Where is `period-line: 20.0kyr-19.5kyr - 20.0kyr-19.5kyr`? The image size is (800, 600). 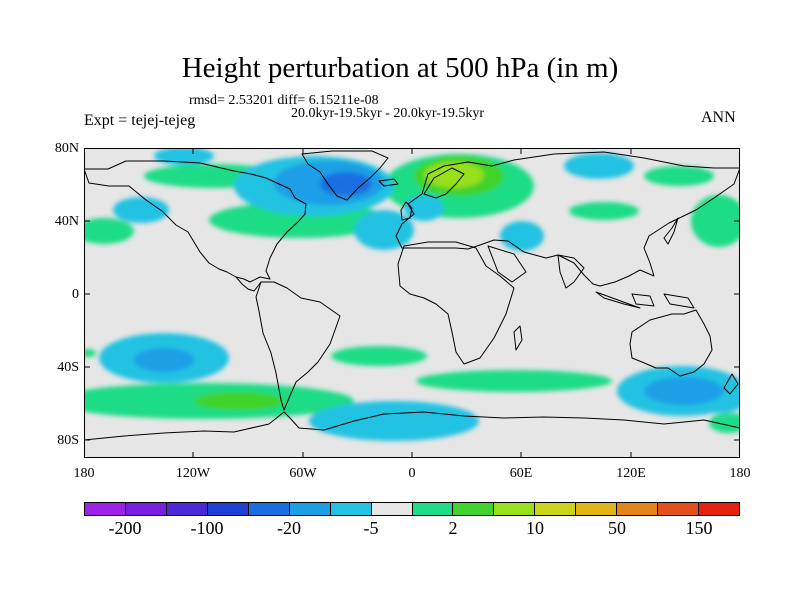 period-line: 20.0kyr-19.5kyr - 20.0kyr-19.5kyr is located at coordinates (388, 113).